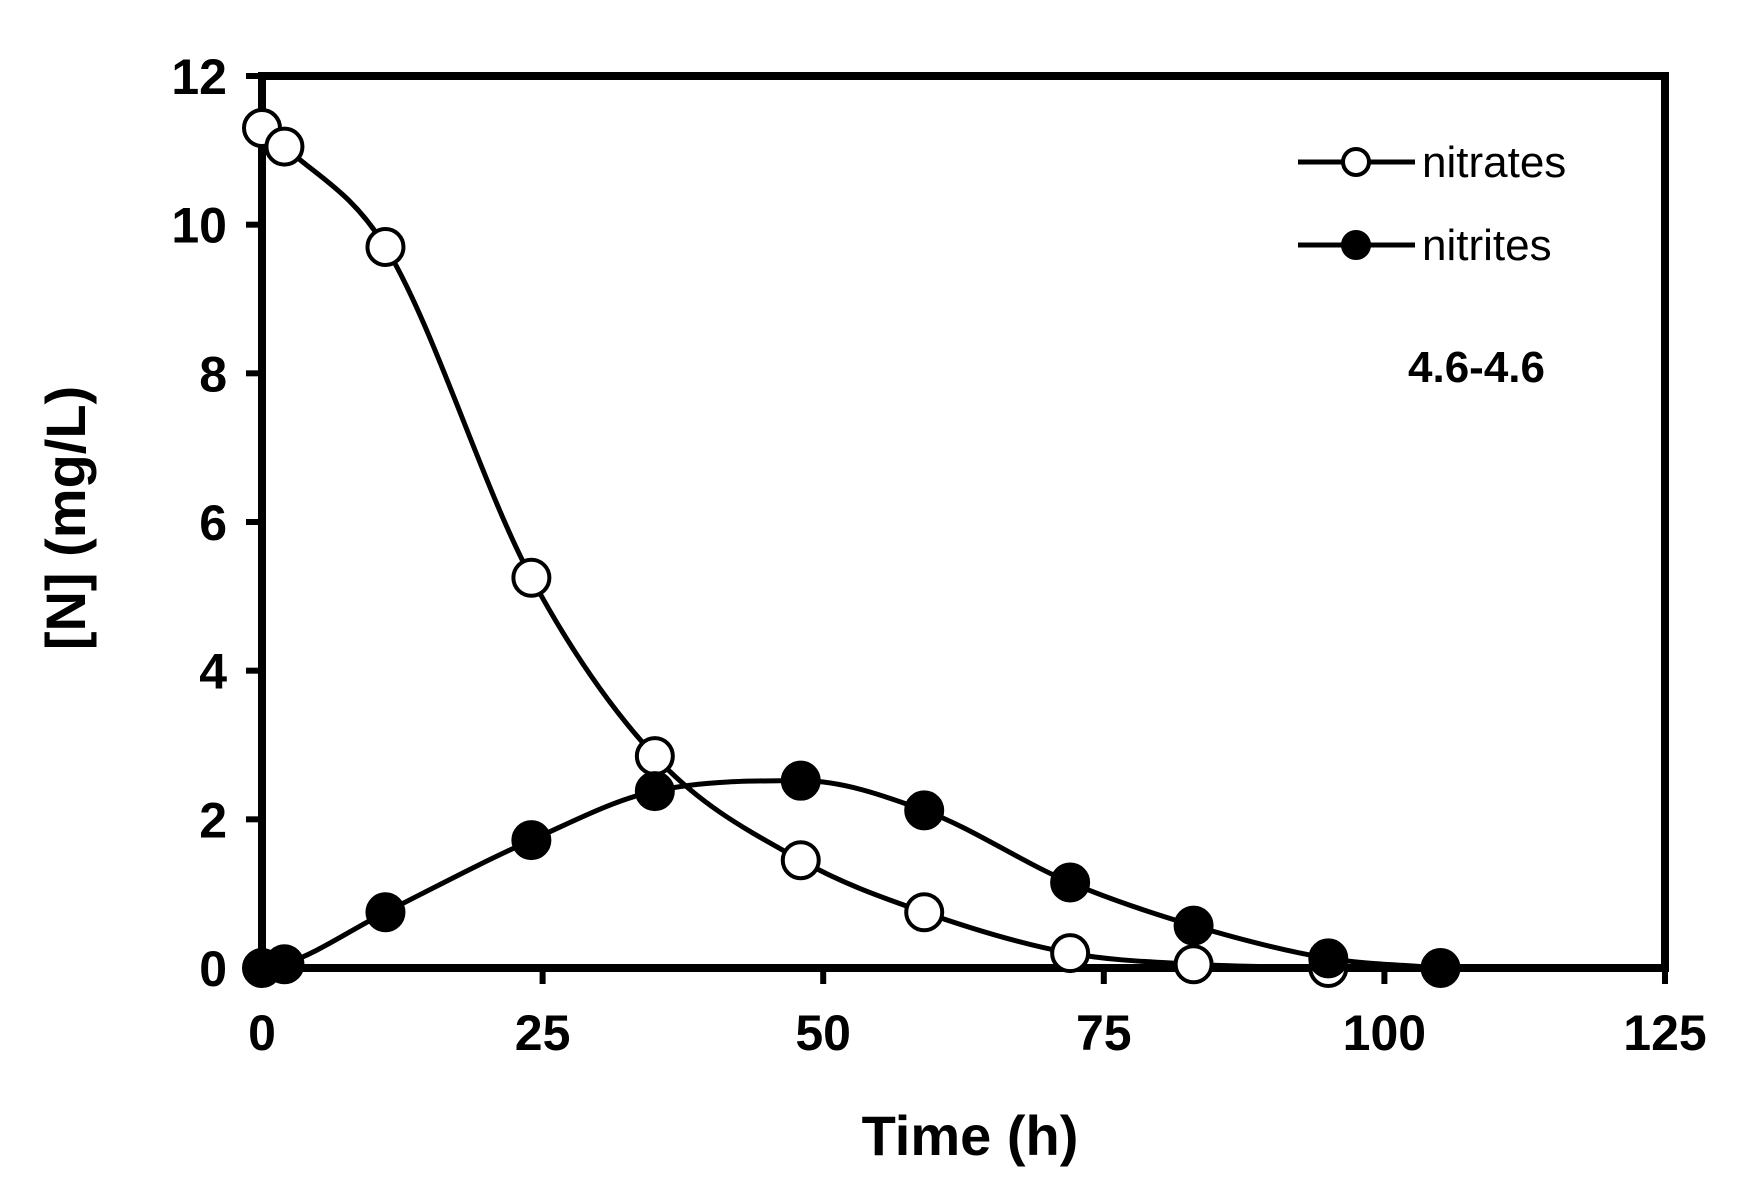  I want to click on condition-annotation: 4.6-4.6, so click(1476, 367).